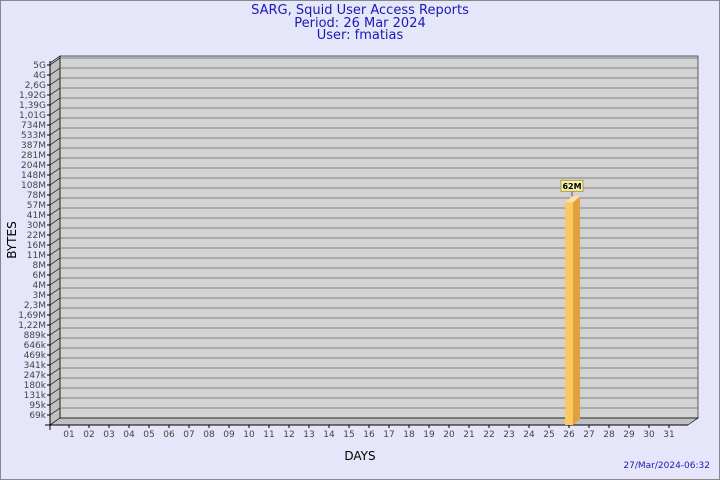 This screenshot has height=480, width=720. Describe the element at coordinates (33, 136) in the screenshot. I see `y-tick-label: 533M` at that location.